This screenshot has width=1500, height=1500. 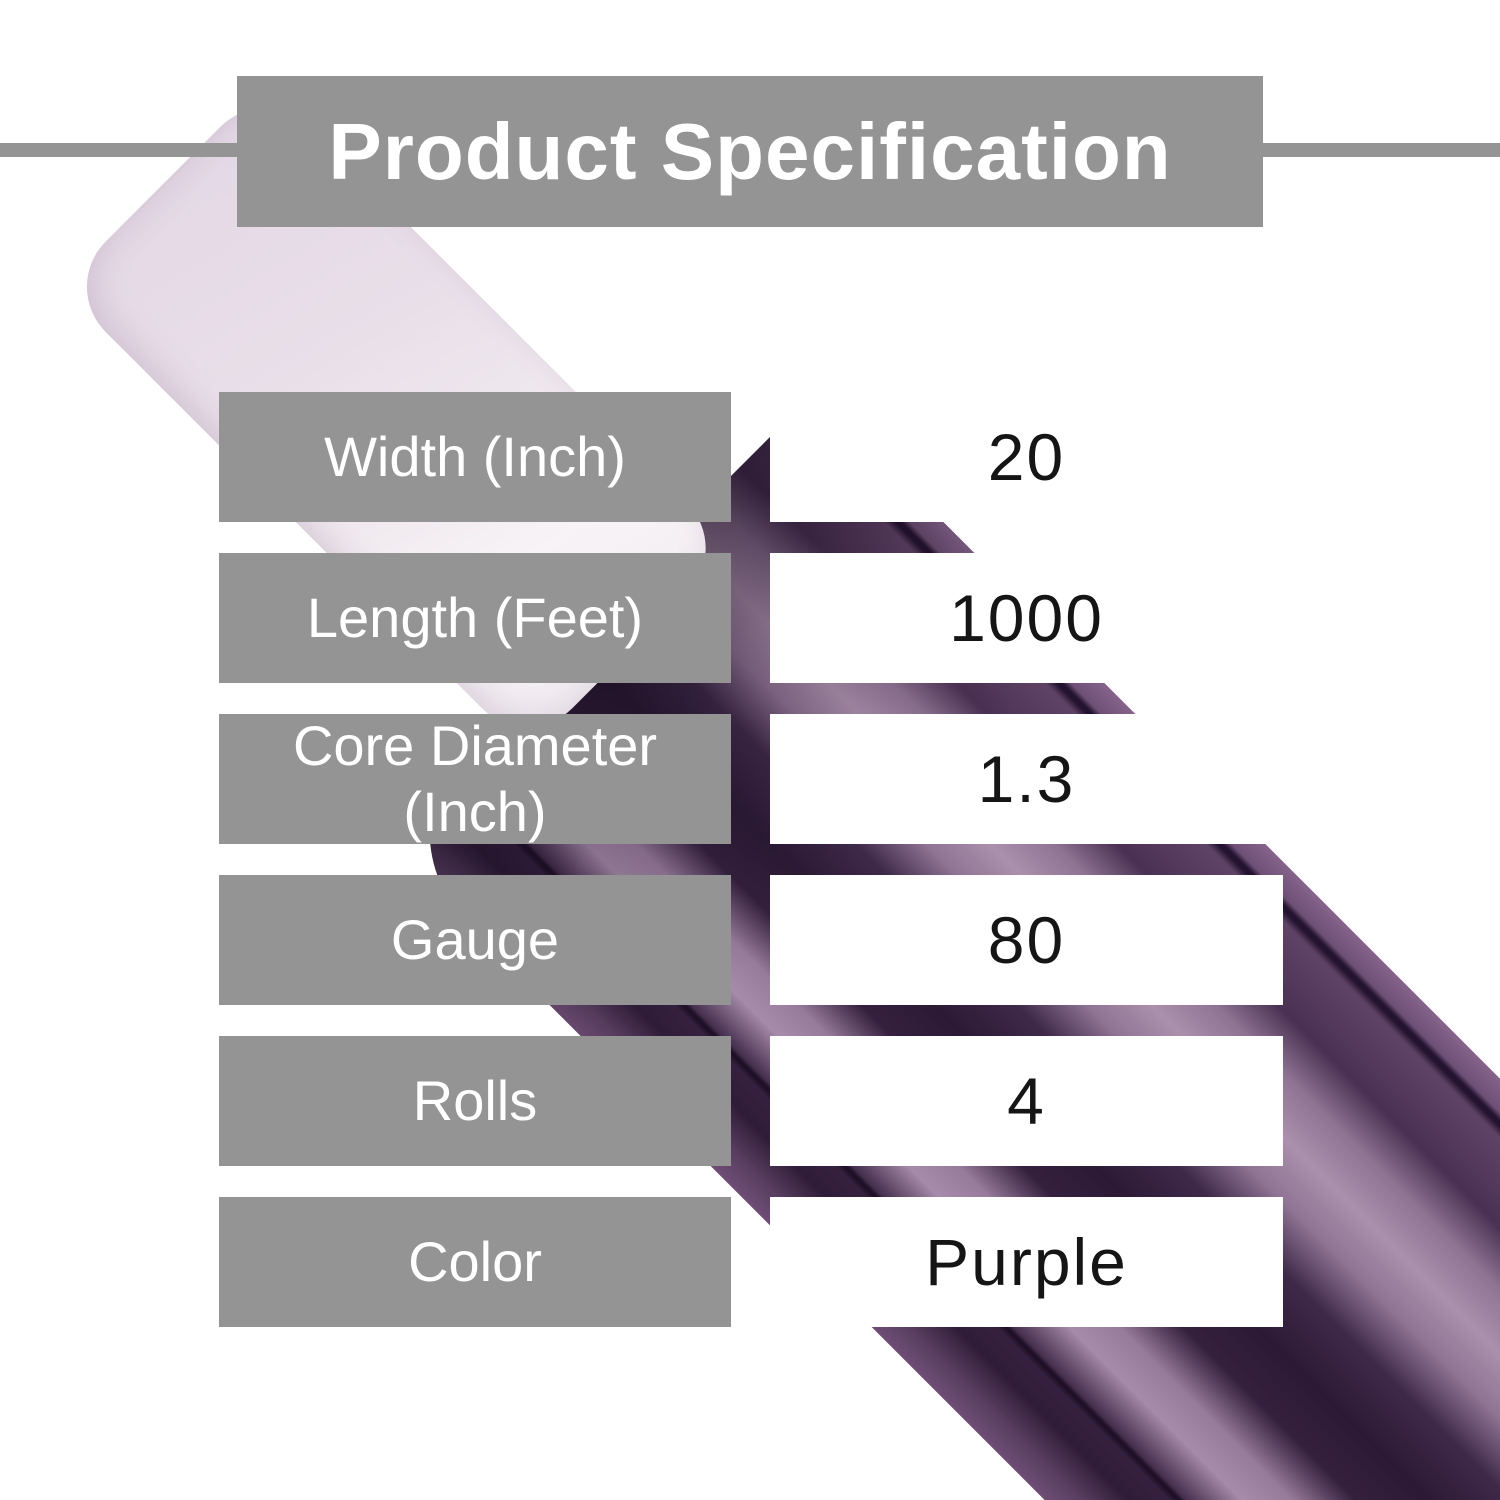 What do you see at coordinates (750, 1262) in the screenshot?
I see `spec-row-color: Color Purple` at bounding box center [750, 1262].